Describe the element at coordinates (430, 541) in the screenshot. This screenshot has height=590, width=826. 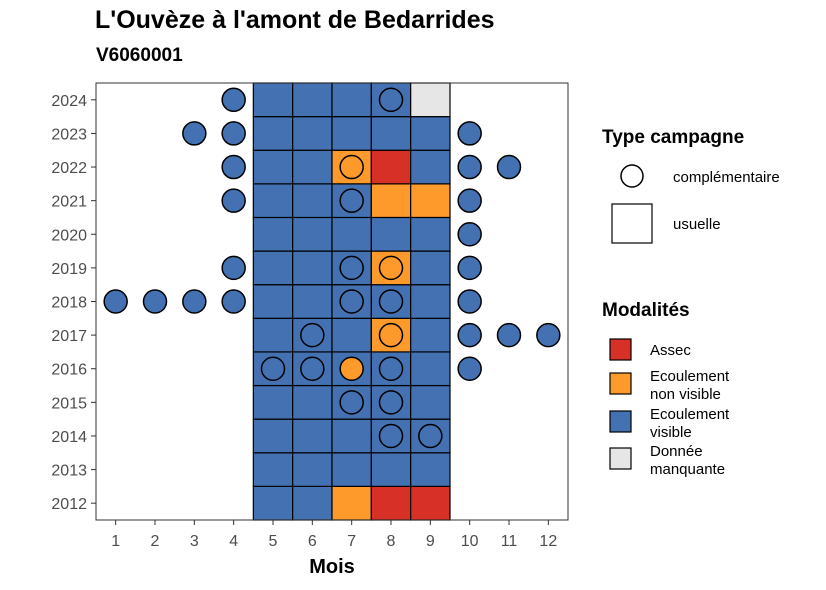
I see `x-tick-label-9: 9` at that location.